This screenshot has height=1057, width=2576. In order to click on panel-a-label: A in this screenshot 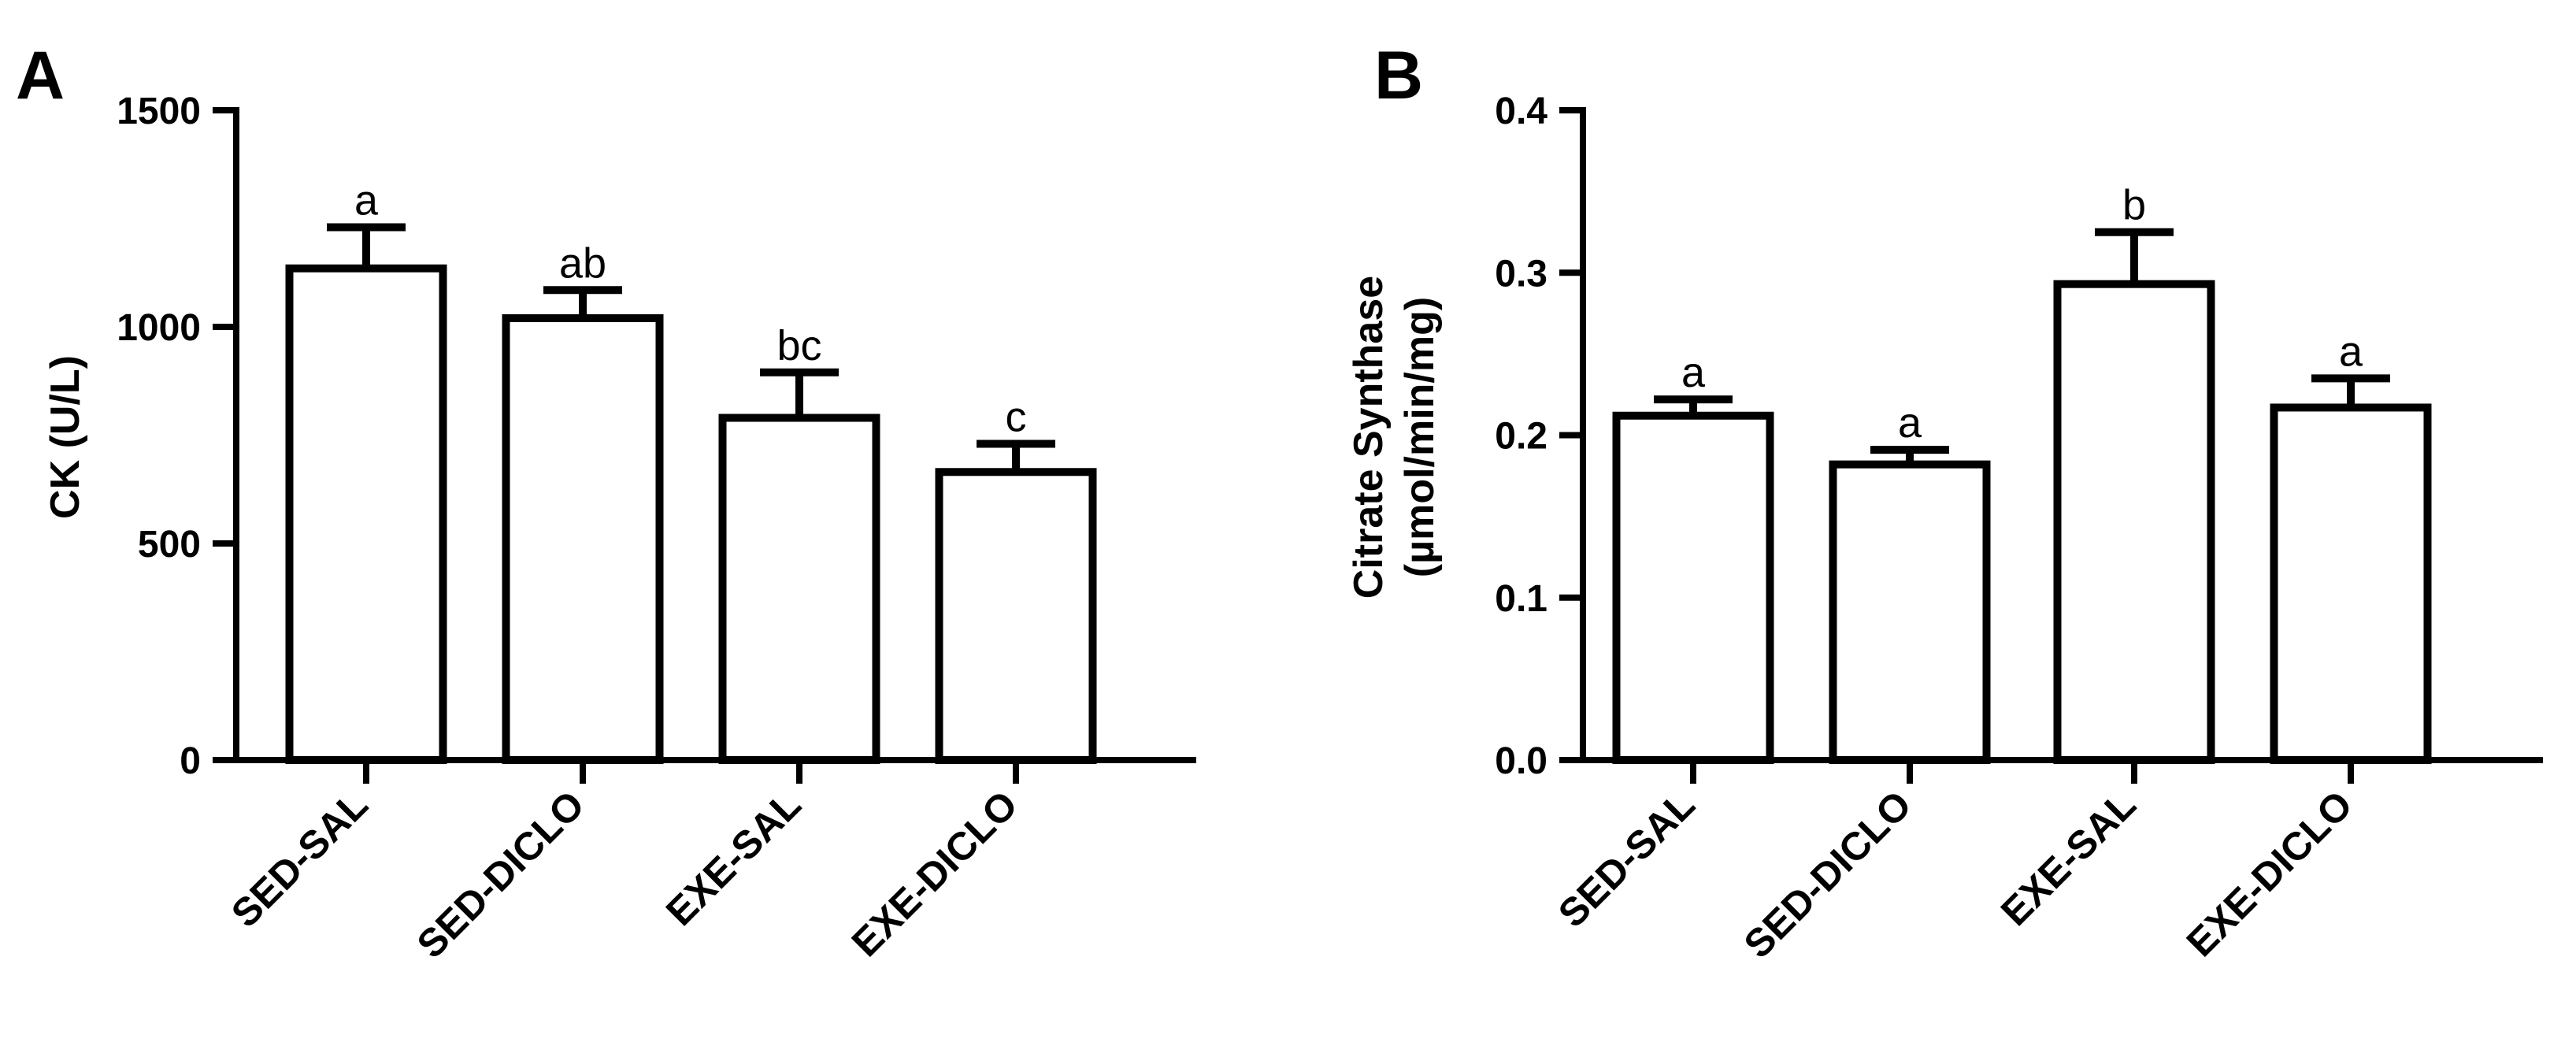, I will do `click(40, 75)`.